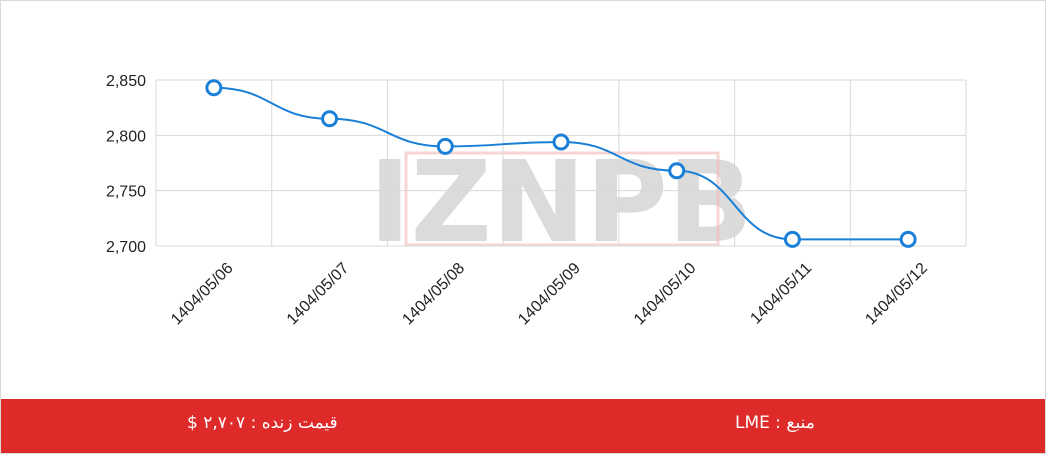  What do you see at coordinates (775, 423) in the screenshot?
I see `source-label: منبع : LME` at bounding box center [775, 423].